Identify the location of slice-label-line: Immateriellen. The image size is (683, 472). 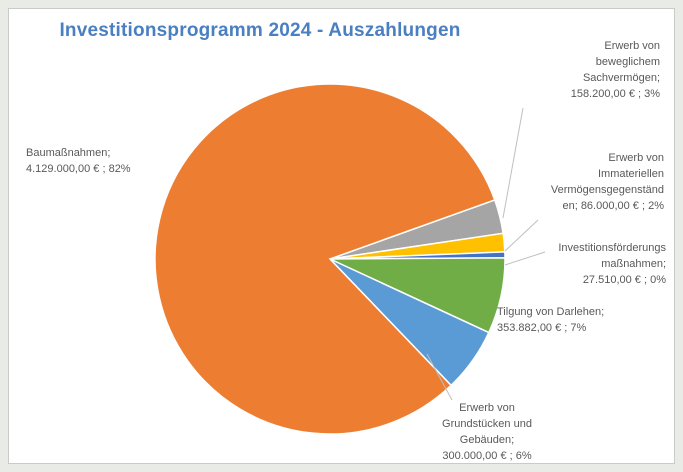
(630, 174).